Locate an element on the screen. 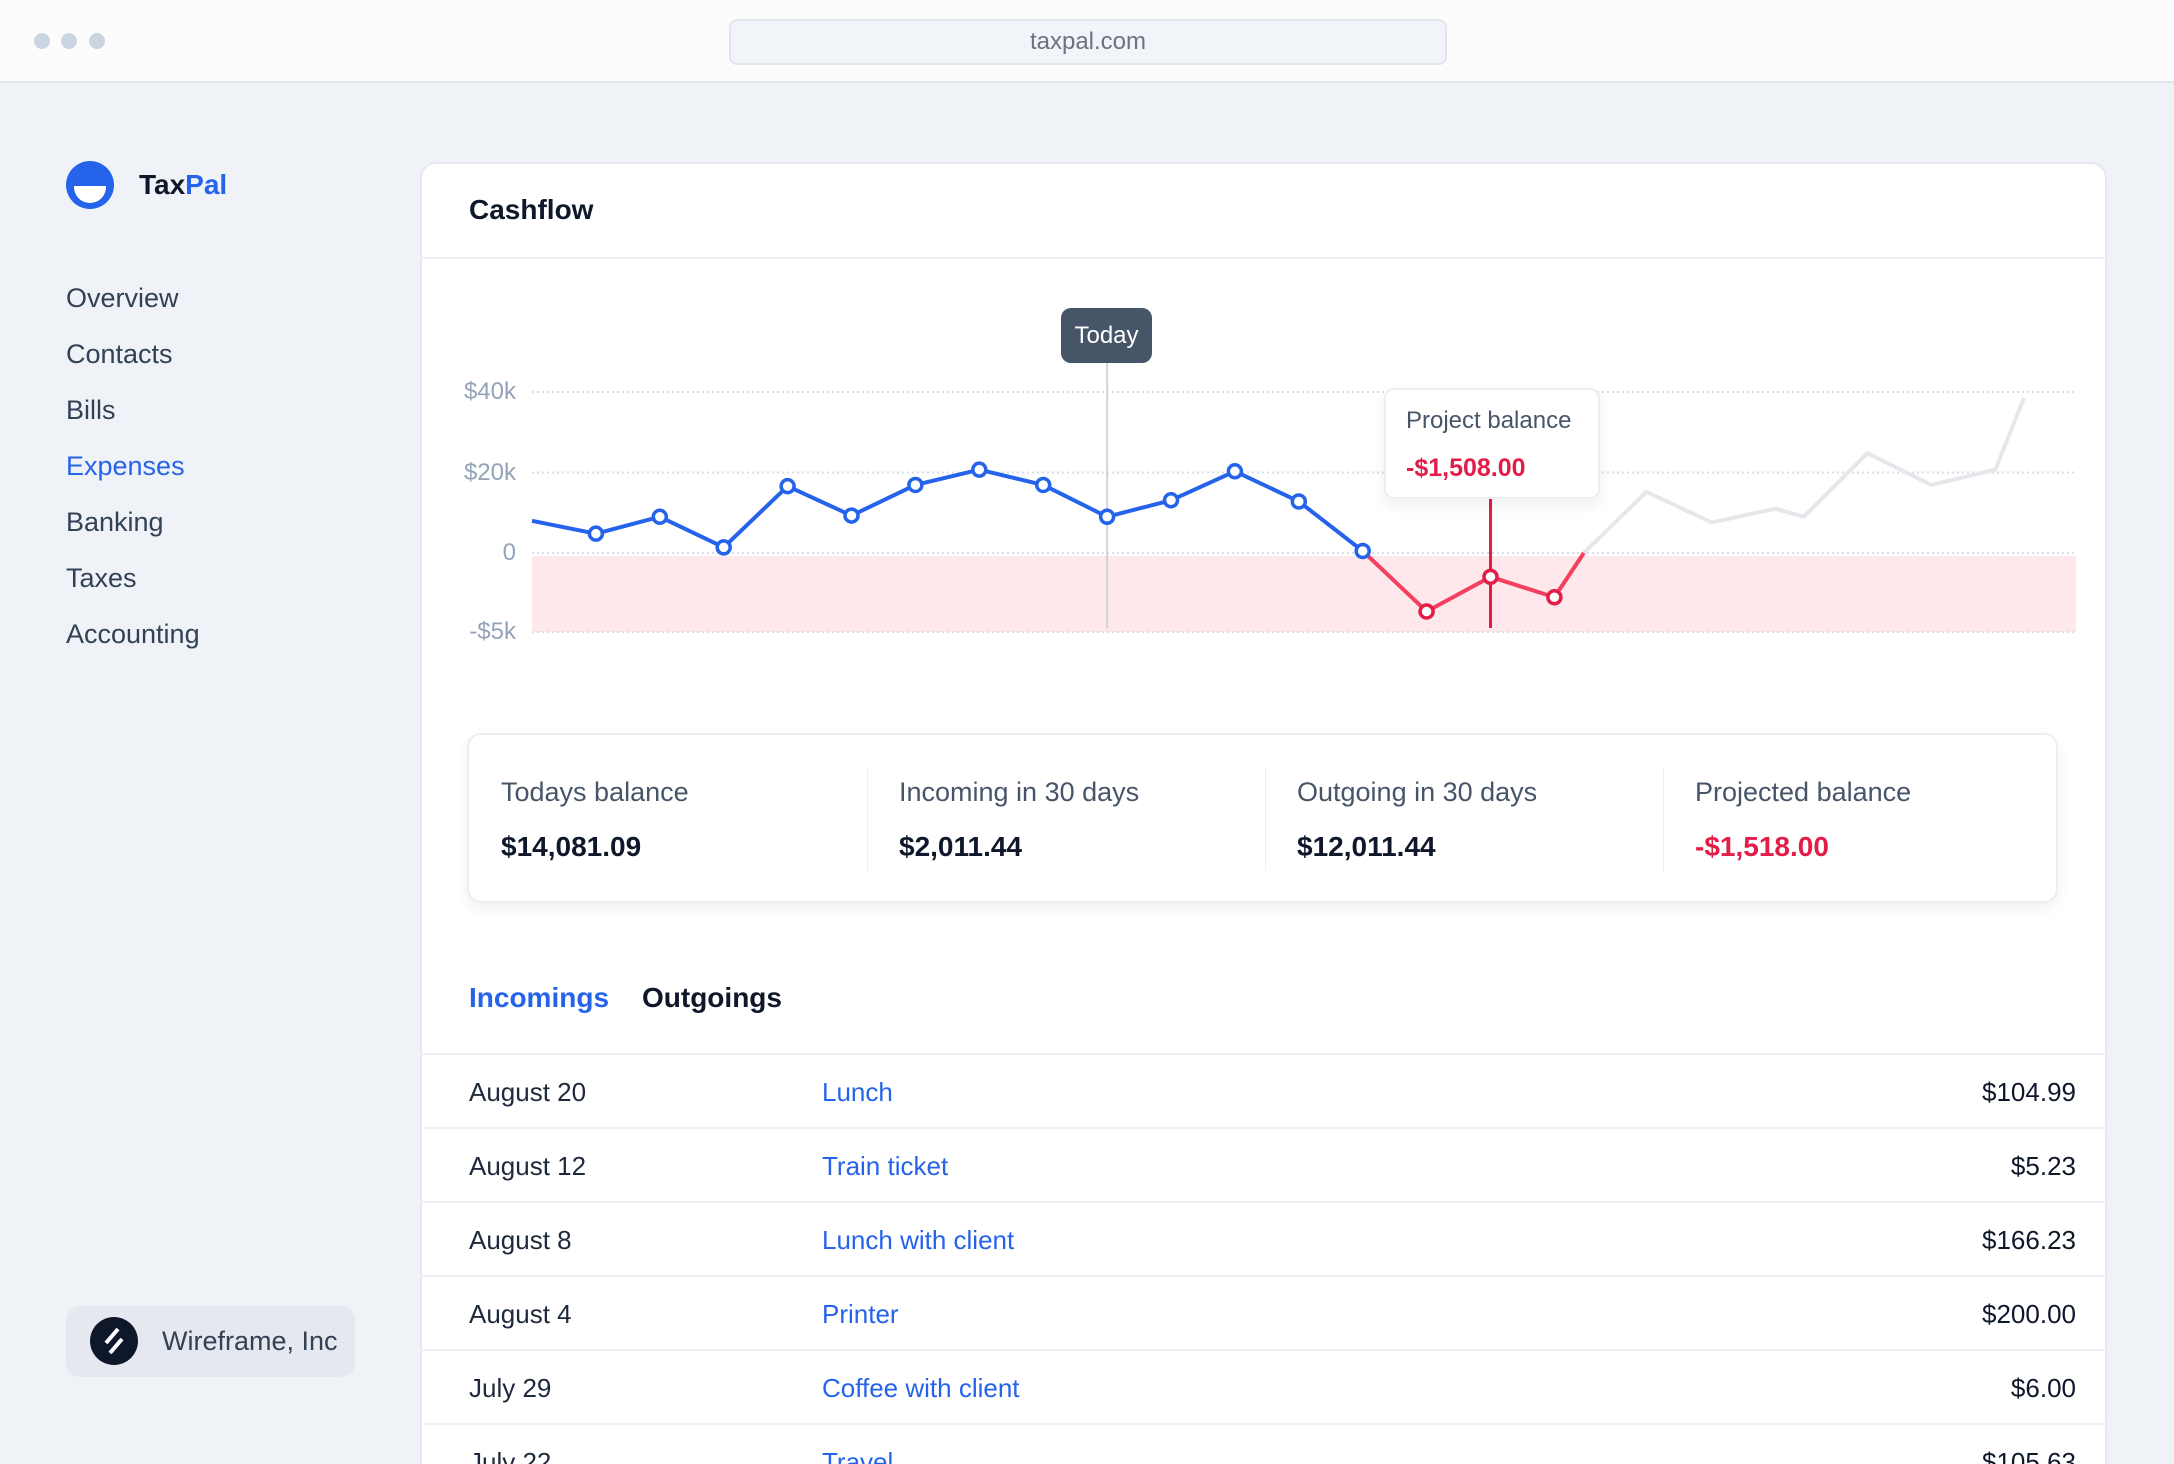 This screenshot has height=1464, width=2174. transaction-date: August 4 is located at coordinates (520, 1314).